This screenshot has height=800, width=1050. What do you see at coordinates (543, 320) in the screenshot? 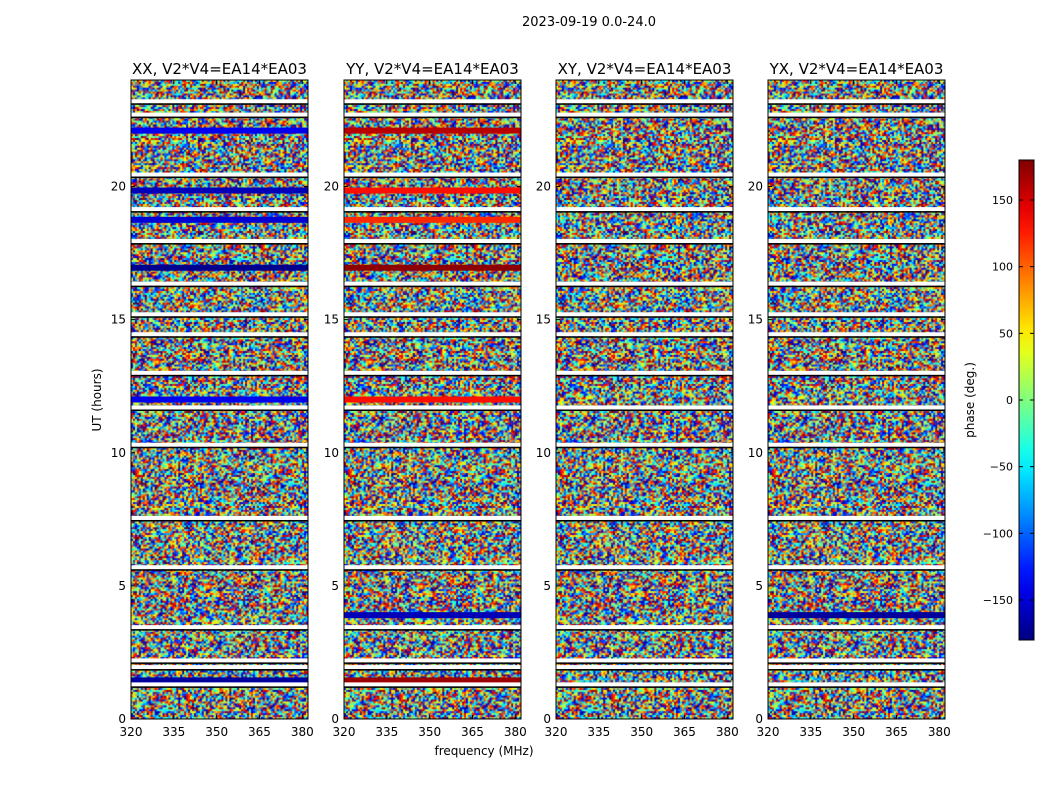
I see `y-tick-label: 15` at bounding box center [543, 320].